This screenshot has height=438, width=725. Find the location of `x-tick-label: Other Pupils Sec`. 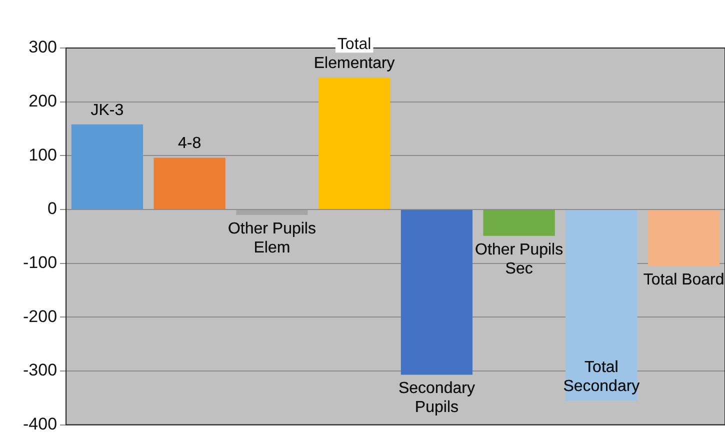

x-tick-label: Other Pupils Sec is located at coordinates (519, 259).